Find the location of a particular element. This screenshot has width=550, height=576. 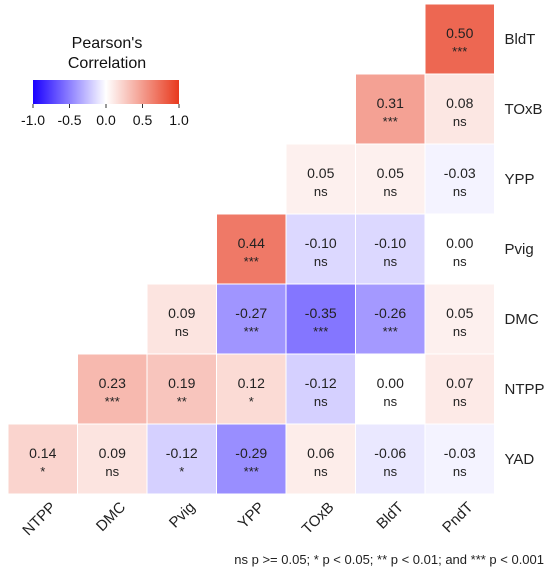

legend-ticks: -1.0 -0.5 0.0 0.5 1.0 is located at coordinates (105, 116).